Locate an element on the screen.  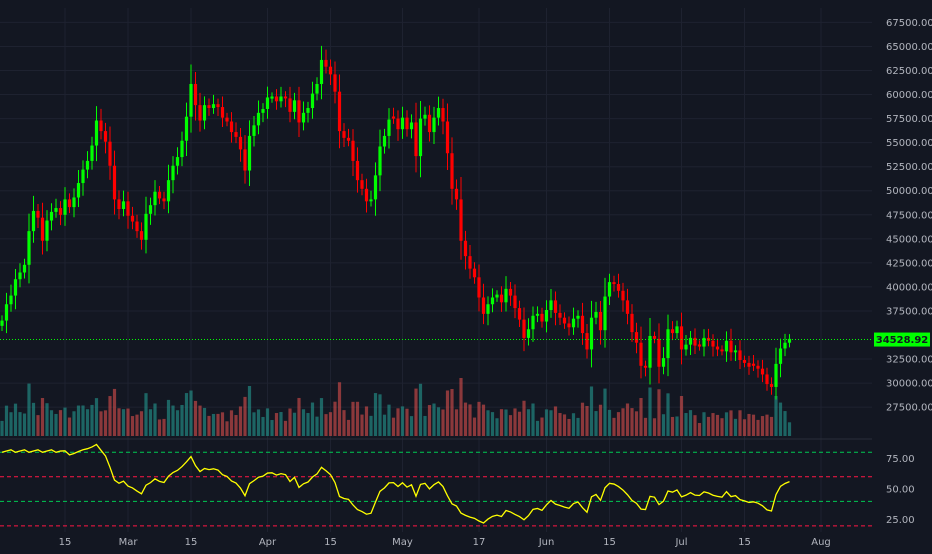
rsi-layer is located at coordinates (395, 483).